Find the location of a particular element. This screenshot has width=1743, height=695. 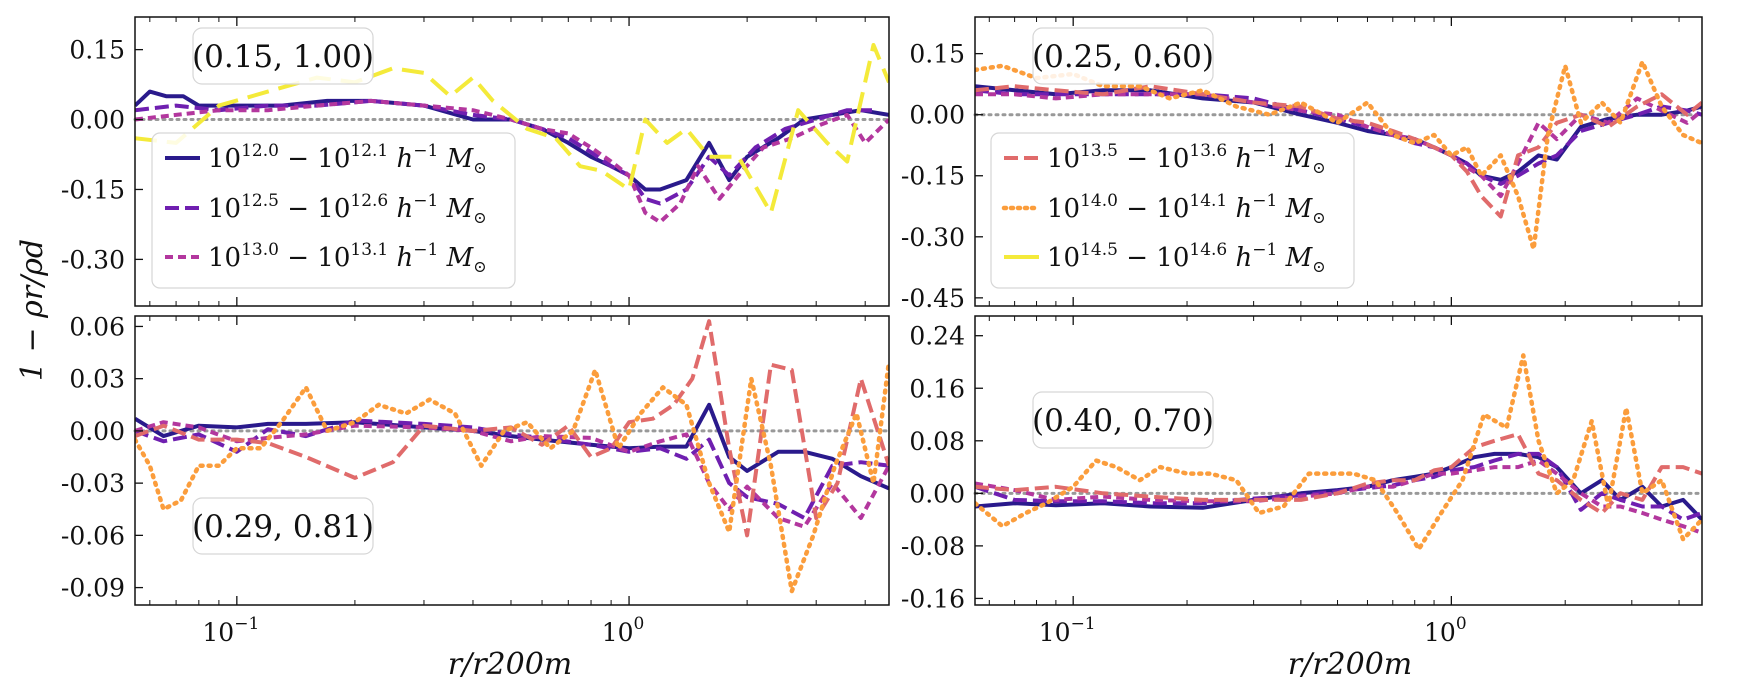

y-tick-label: 0.24 is located at coordinates (937, 336).